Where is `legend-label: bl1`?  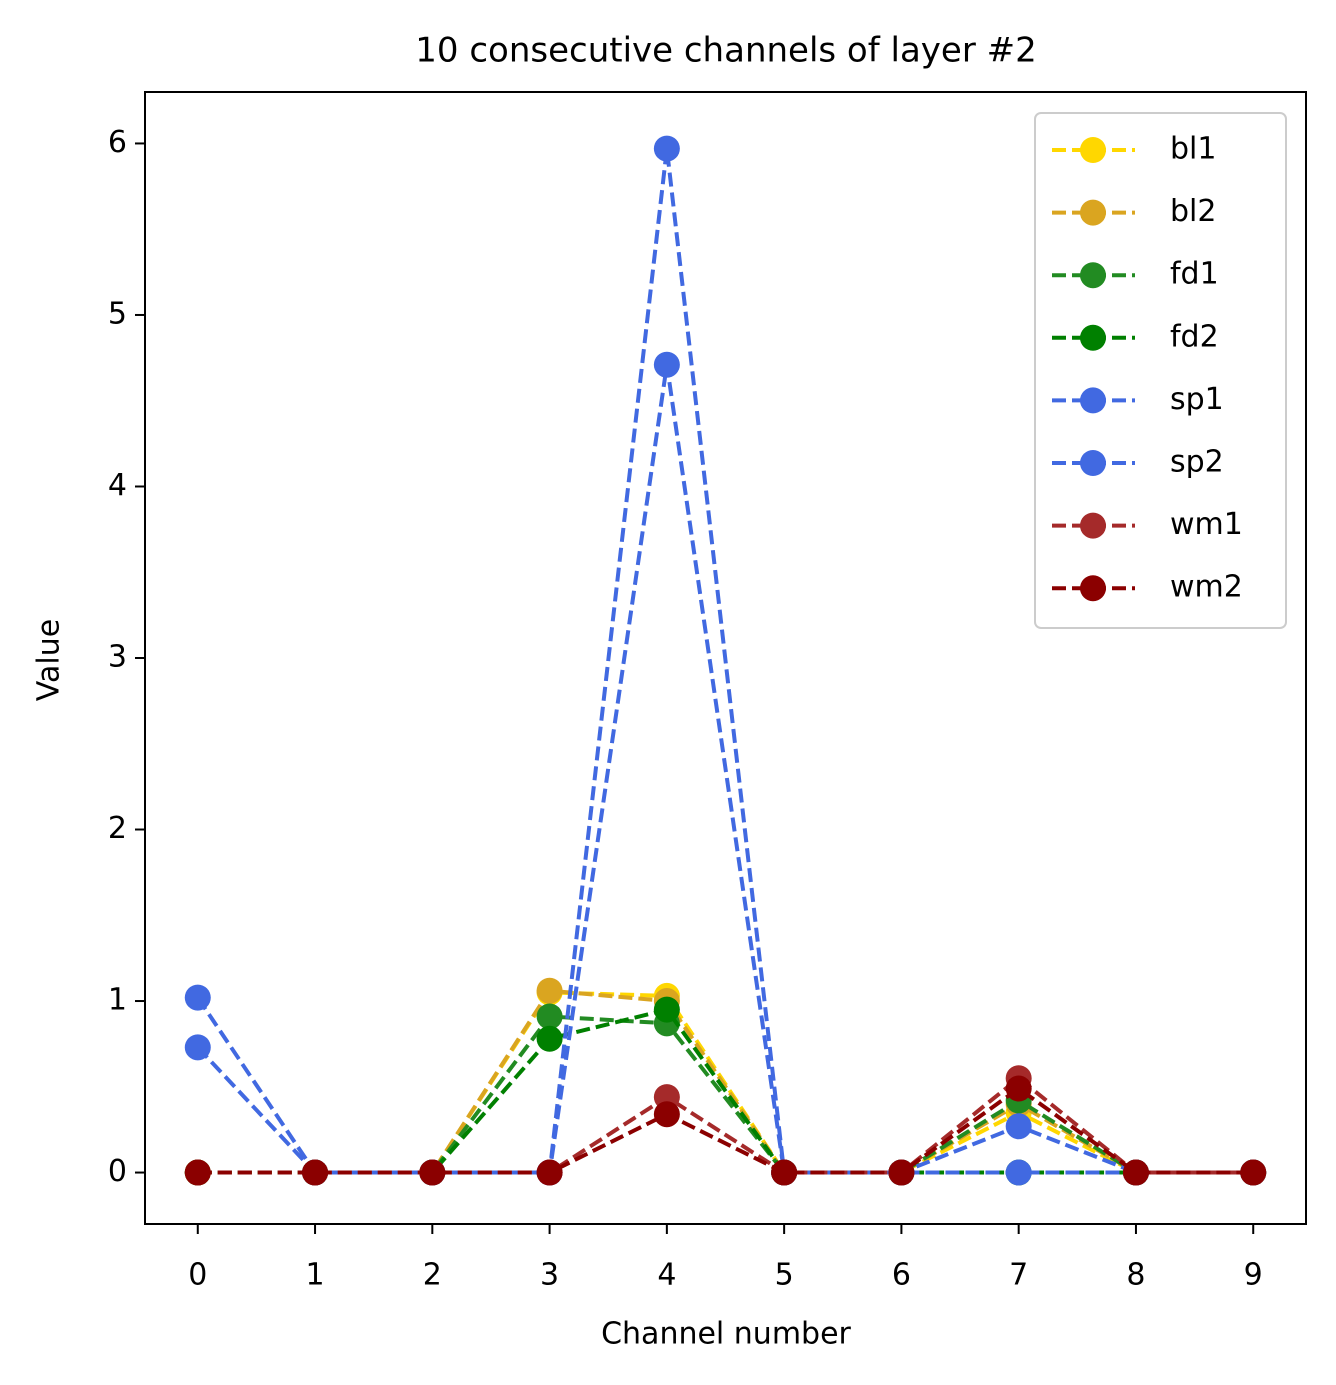
legend-label: bl1 is located at coordinates (1193, 149).